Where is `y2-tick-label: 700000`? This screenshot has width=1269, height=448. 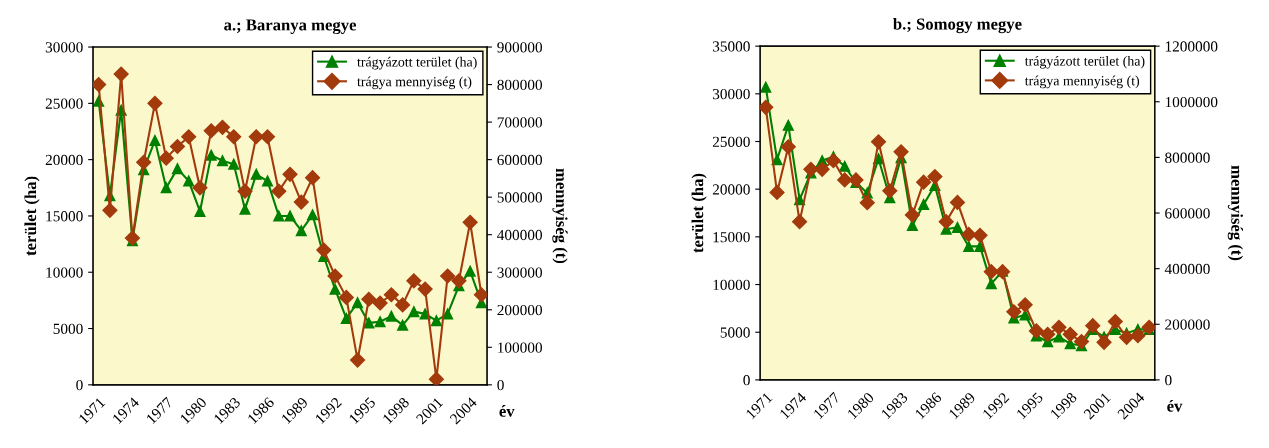
y2-tick-label: 700000 is located at coordinates (520, 122).